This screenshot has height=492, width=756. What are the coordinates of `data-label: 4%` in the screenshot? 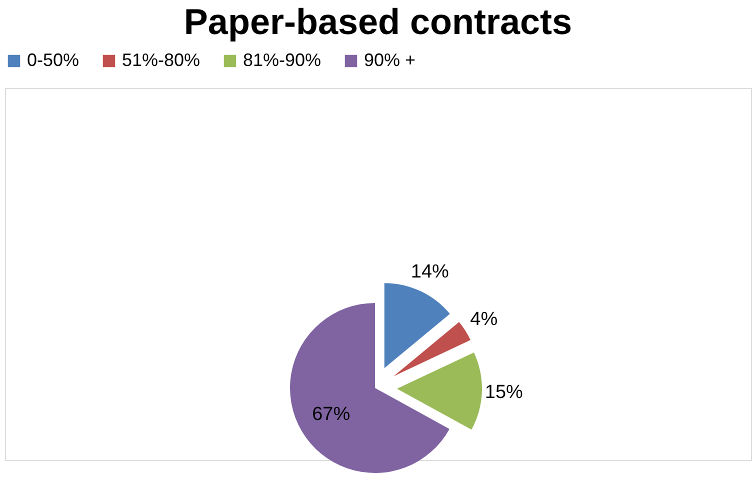 It's located at (484, 319).